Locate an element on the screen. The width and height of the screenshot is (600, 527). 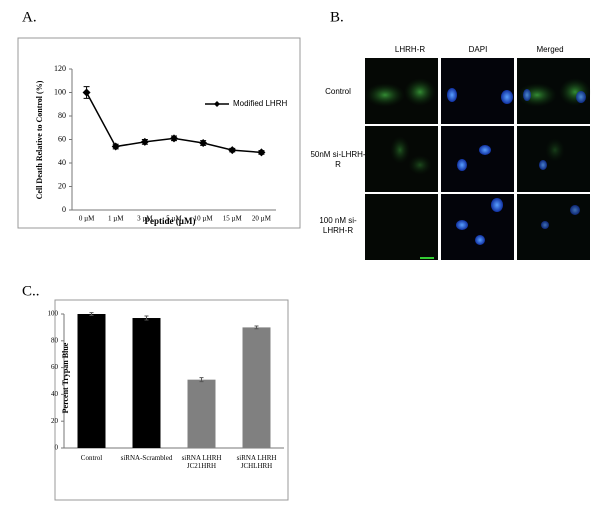
x-tick-label: 15 µM is located at coordinates (233, 219).